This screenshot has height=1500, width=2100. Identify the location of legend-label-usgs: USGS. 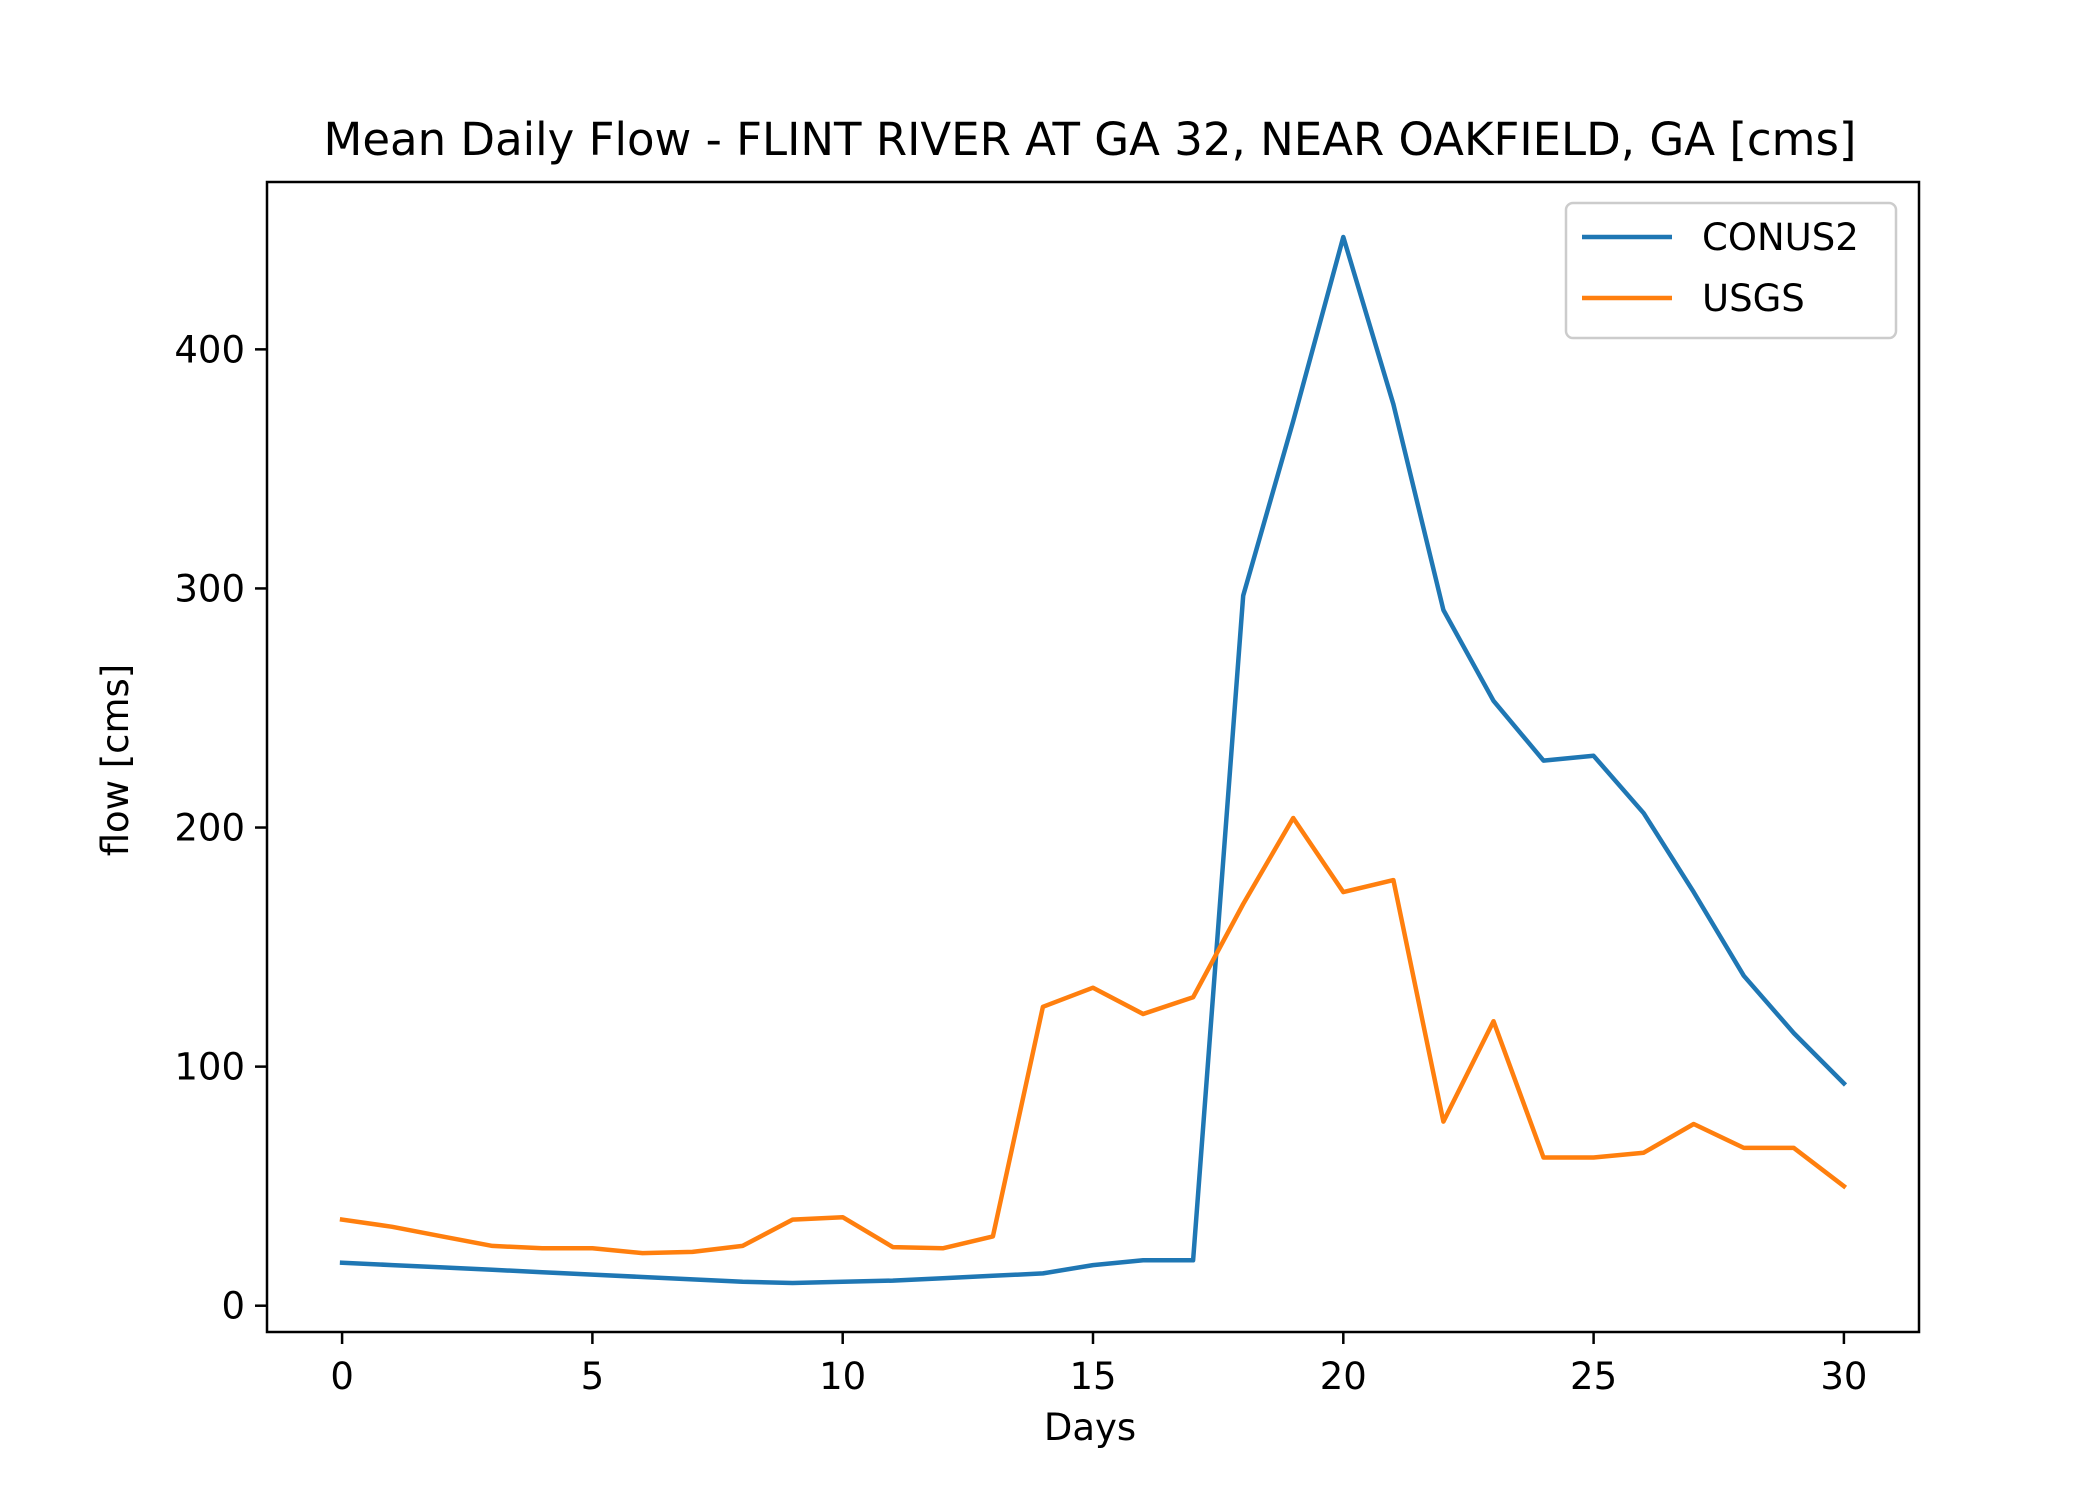
(1753, 298).